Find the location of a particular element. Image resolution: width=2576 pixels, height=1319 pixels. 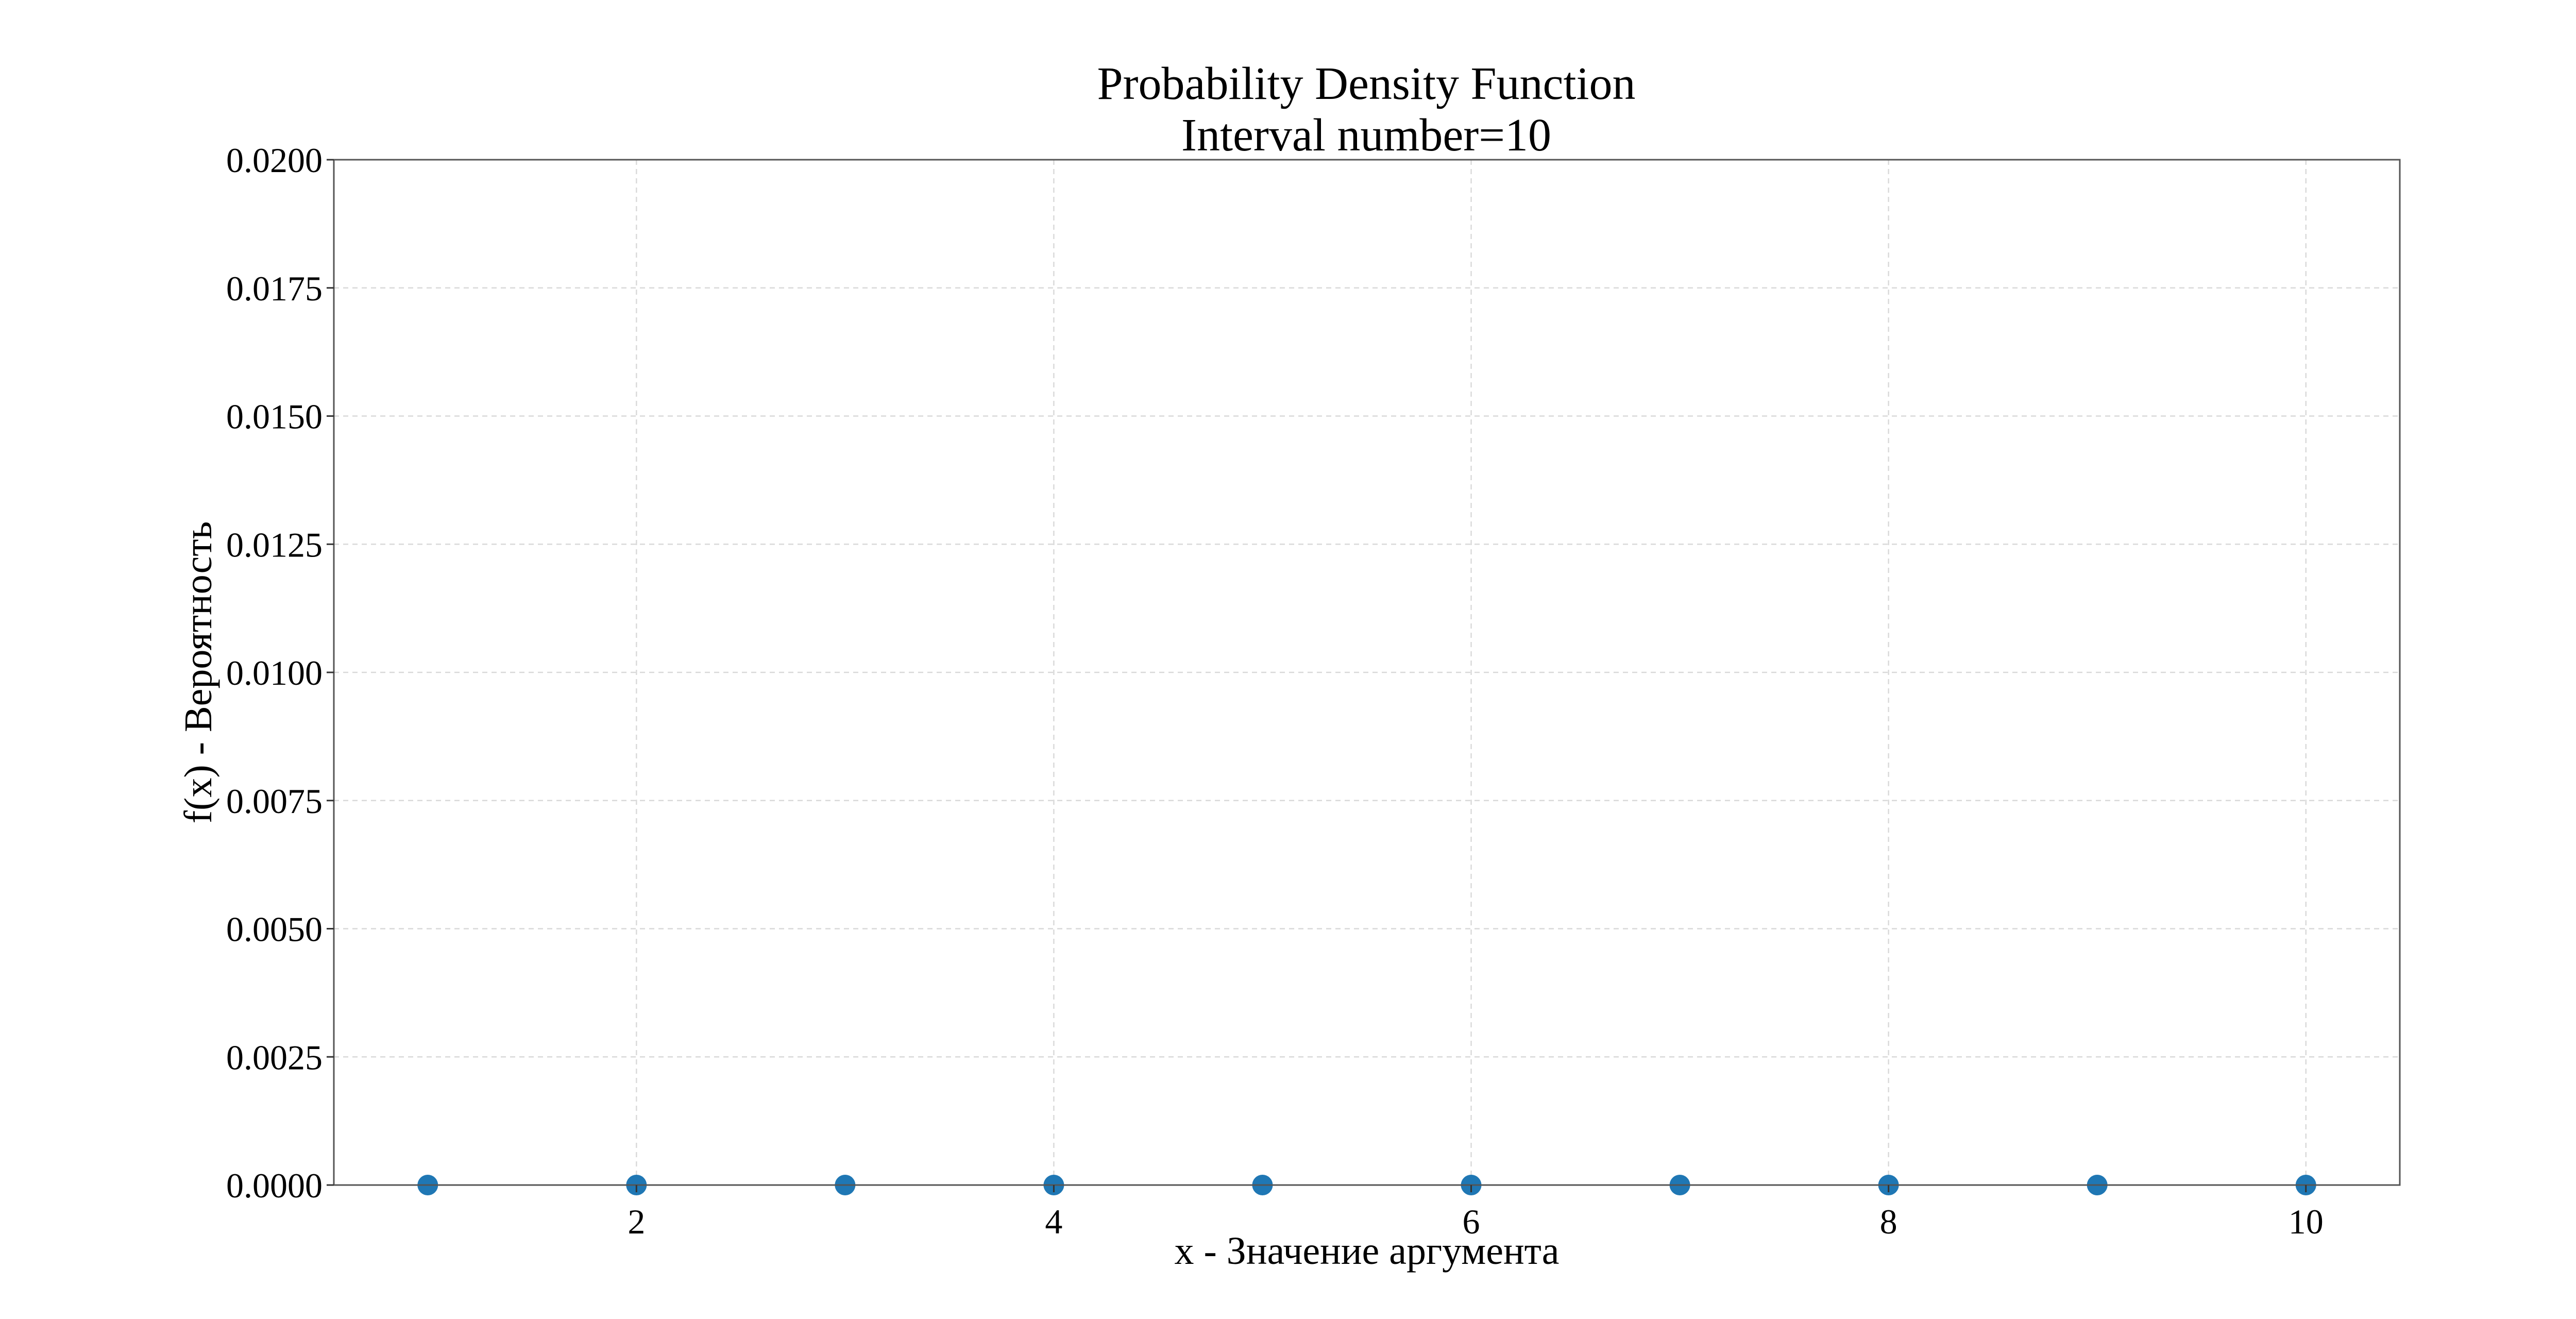

y-tick-label: 0.0100 is located at coordinates (274, 672).